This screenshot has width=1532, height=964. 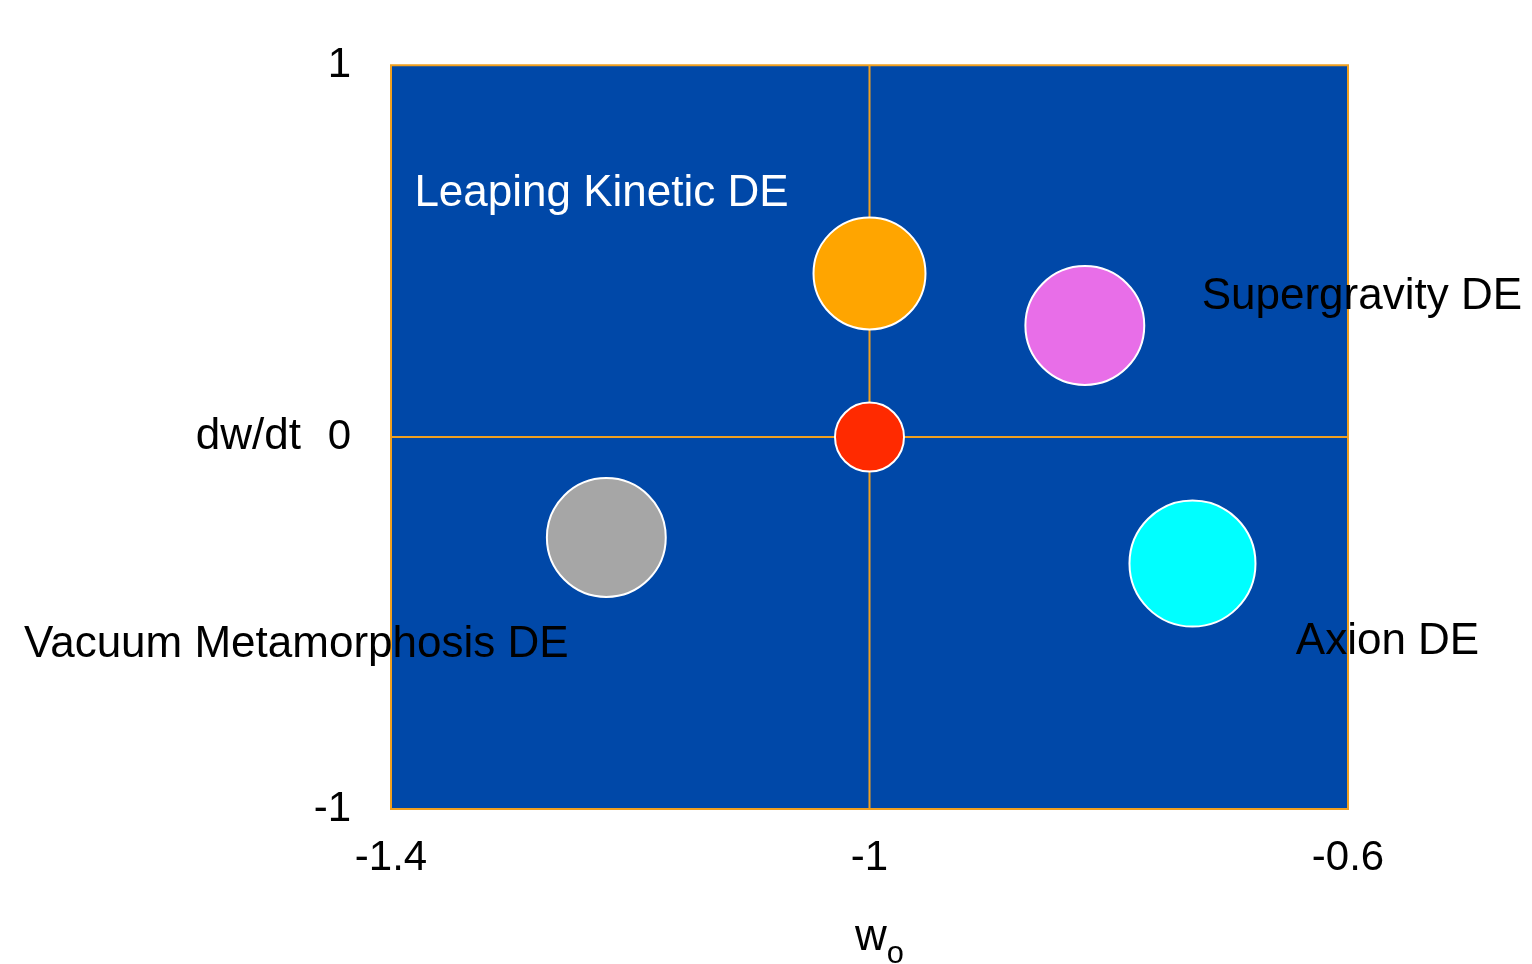 What do you see at coordinates (869, 855) in the screenshot?
I see `x-tick-label: -1` at bounding box center [869, 855].